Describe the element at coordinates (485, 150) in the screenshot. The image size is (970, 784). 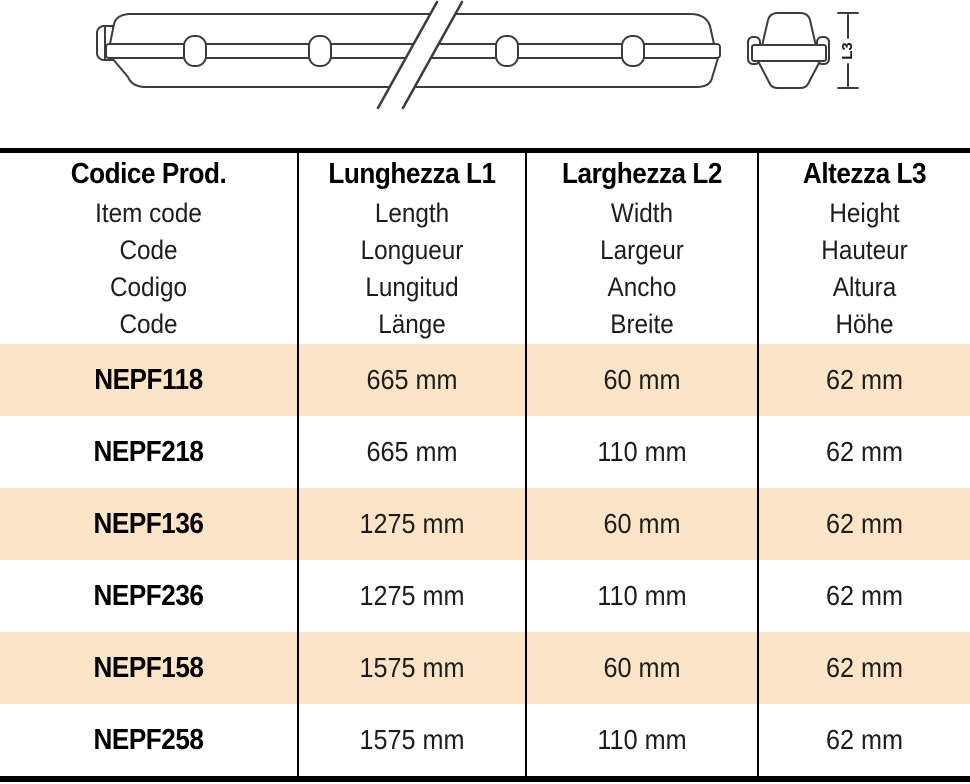
I see `table-top-border` at that location.